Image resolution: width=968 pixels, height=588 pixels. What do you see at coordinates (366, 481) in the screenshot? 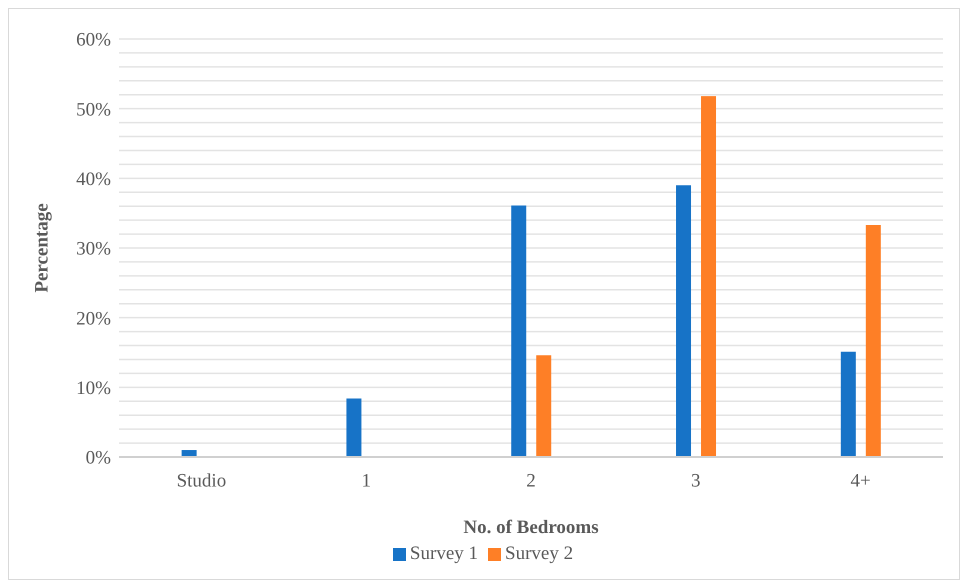
I see `x-tick-label: 1` at bounding box center [366, 481].